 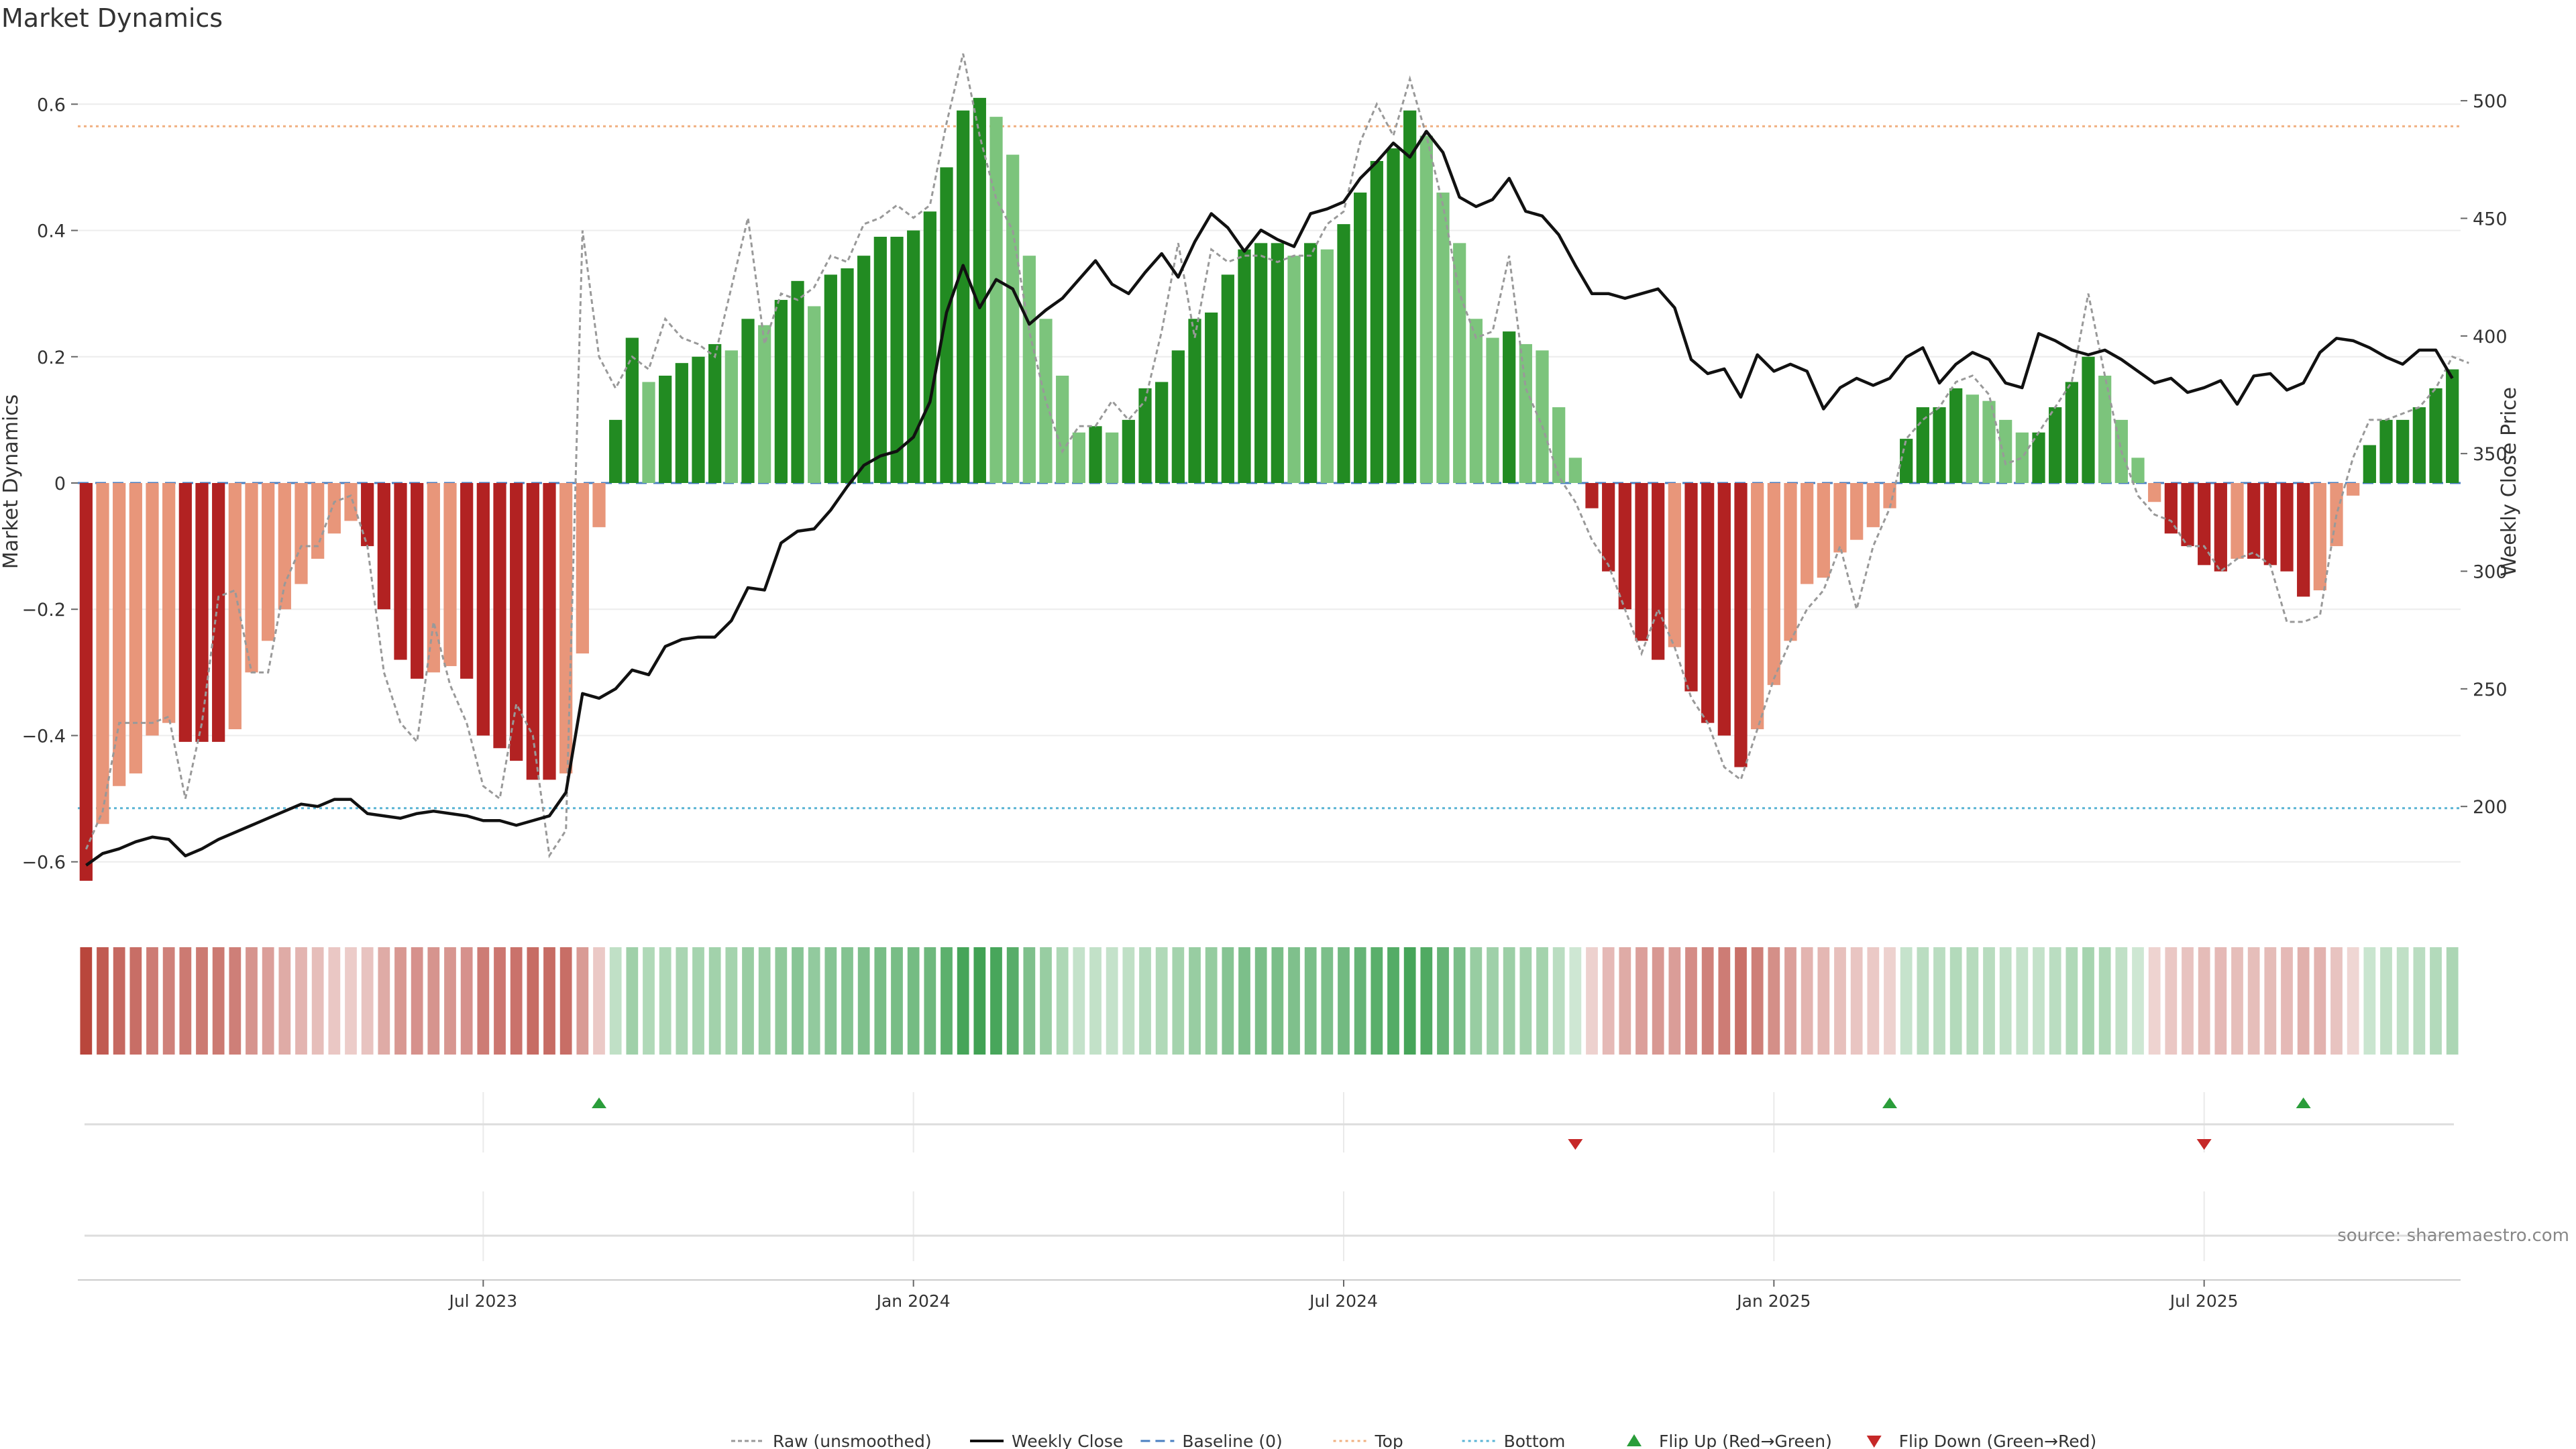 I want to click on y-tick-label: 0.6, so click(x=51, y=105).